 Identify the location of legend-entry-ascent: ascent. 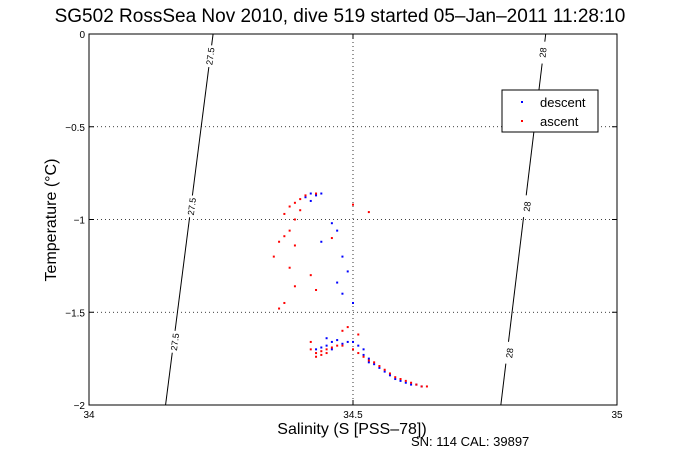
(559, 121).